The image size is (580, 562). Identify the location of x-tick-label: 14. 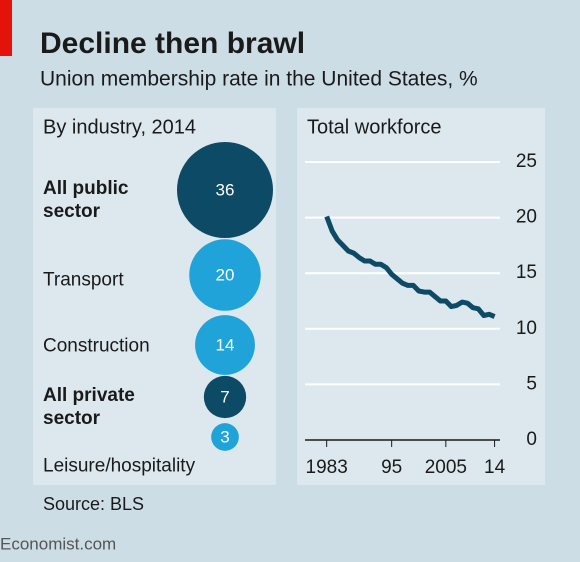
(495, 467).